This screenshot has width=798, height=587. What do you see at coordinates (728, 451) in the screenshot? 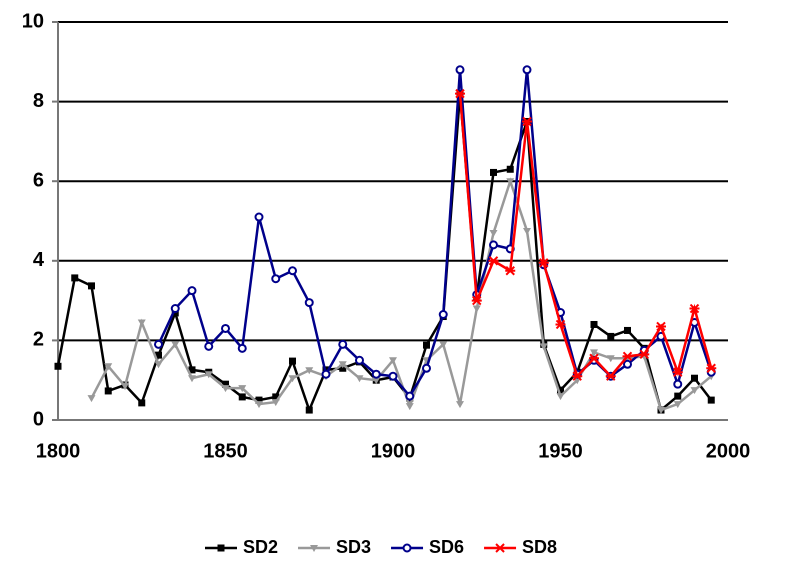
I see `x-tick-label: 2000` at bounding box center [728, 451].